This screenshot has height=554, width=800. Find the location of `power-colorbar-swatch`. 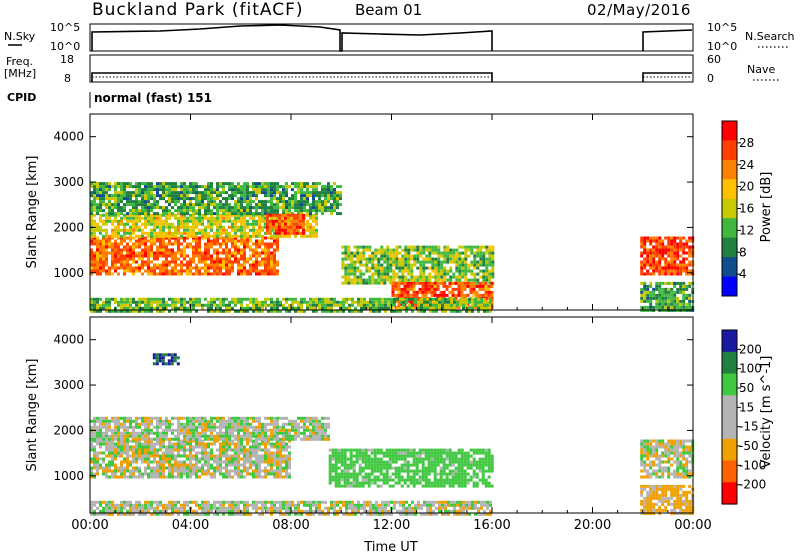

power-colorbar-swatch is located at coordinates (729, 189).